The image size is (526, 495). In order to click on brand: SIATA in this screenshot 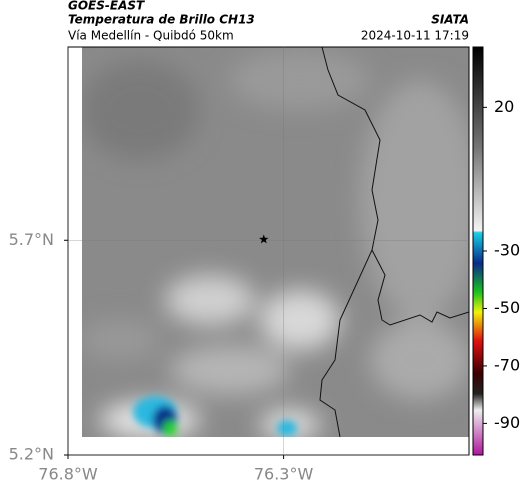, I will do `click(450, 20)`.